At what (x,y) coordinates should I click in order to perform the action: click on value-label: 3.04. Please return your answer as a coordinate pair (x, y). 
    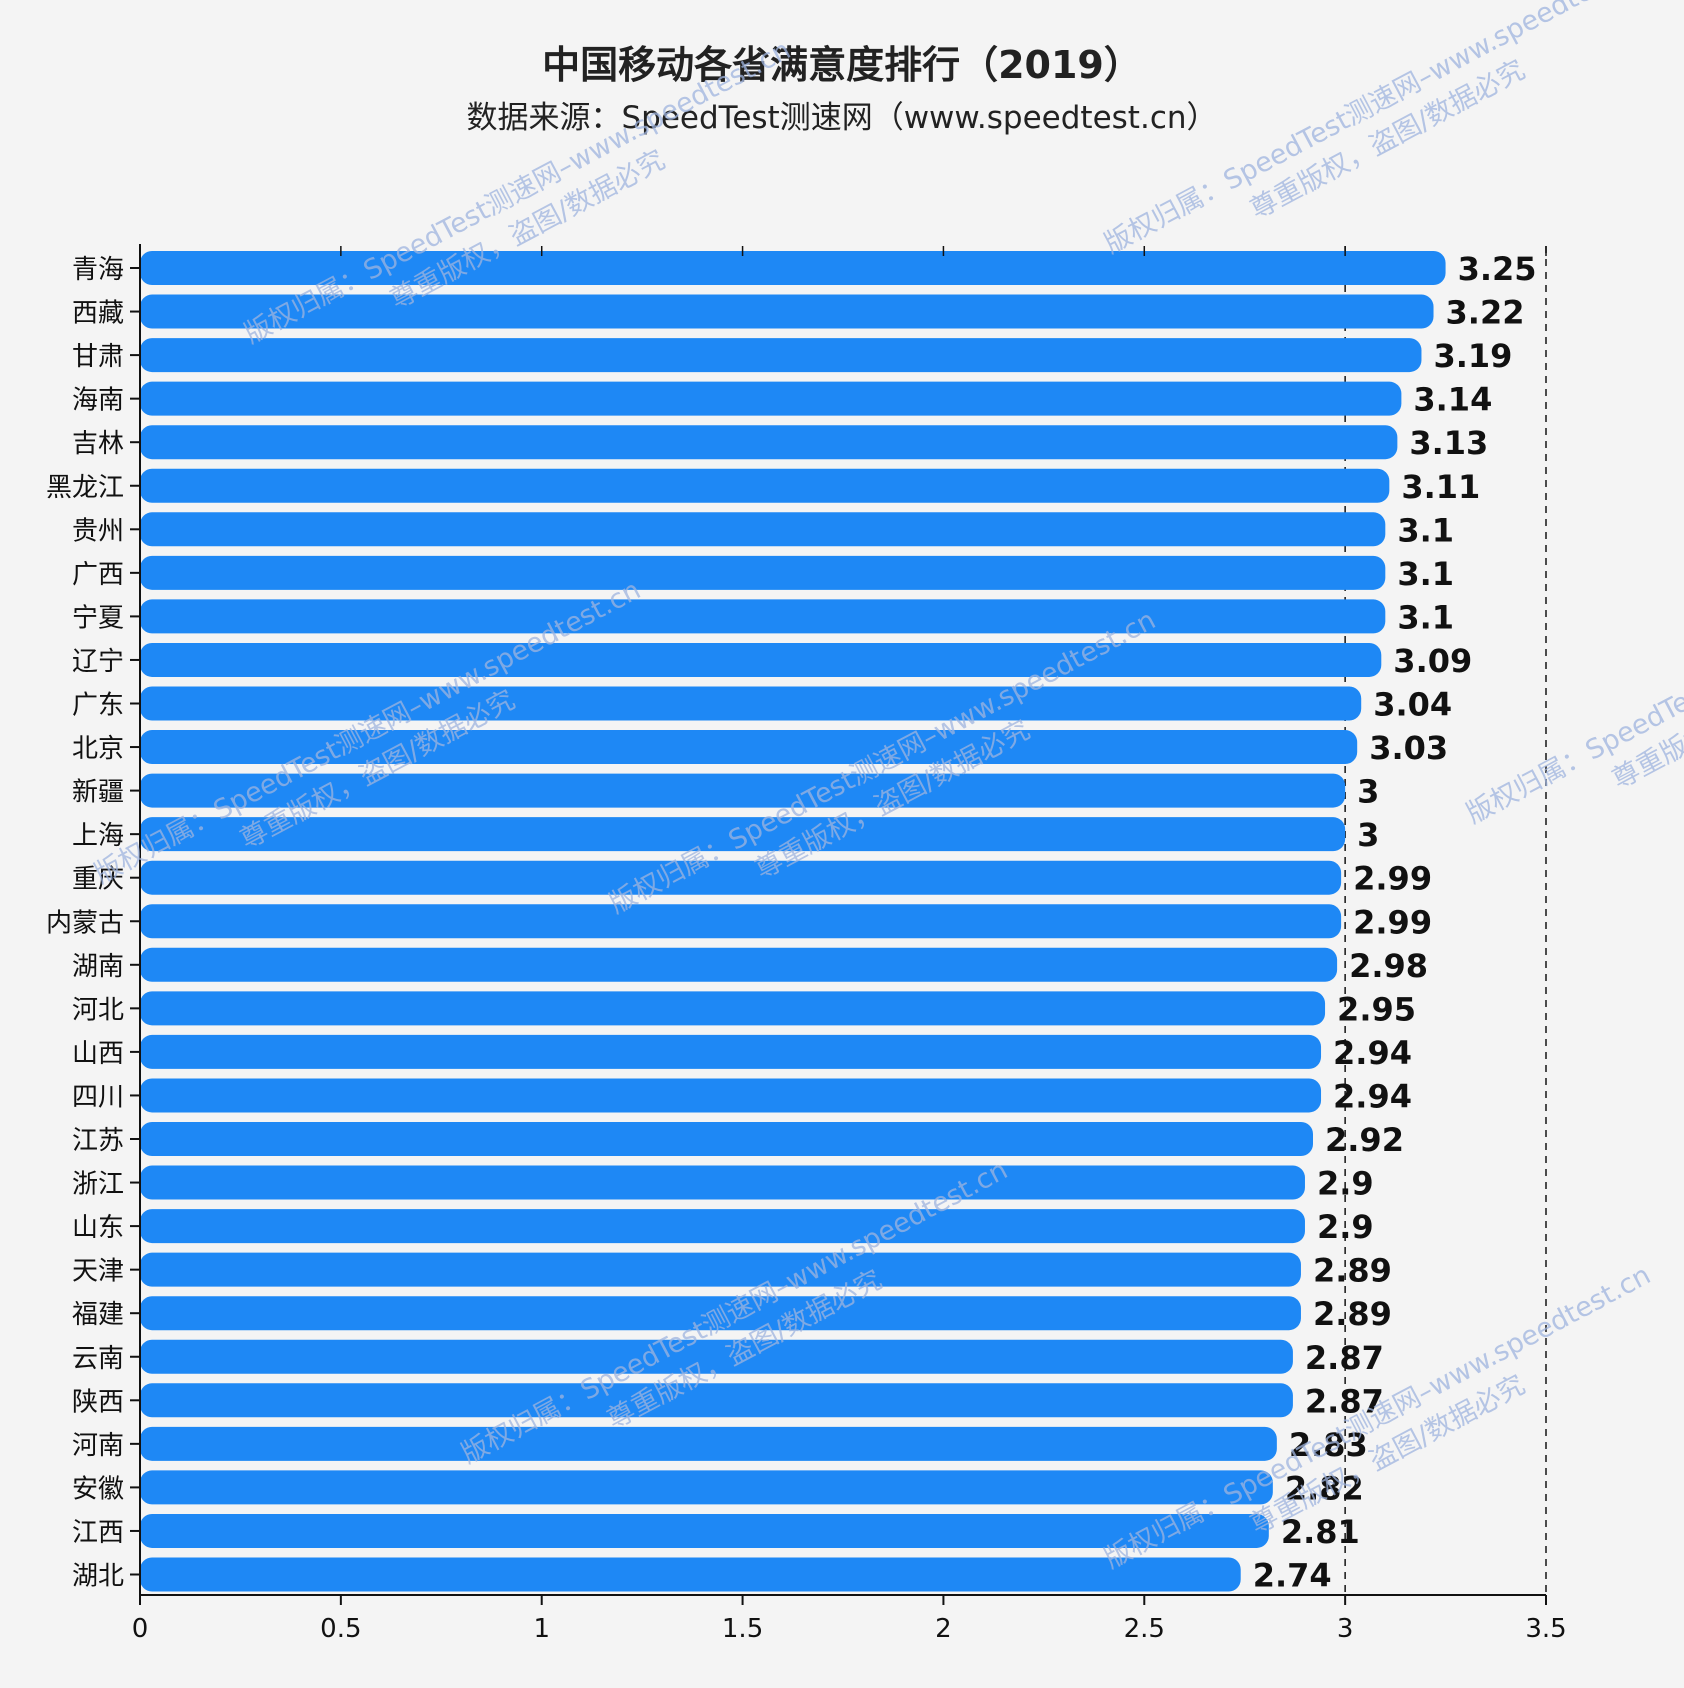
    Looking at the image, I should click on (1412, 705).